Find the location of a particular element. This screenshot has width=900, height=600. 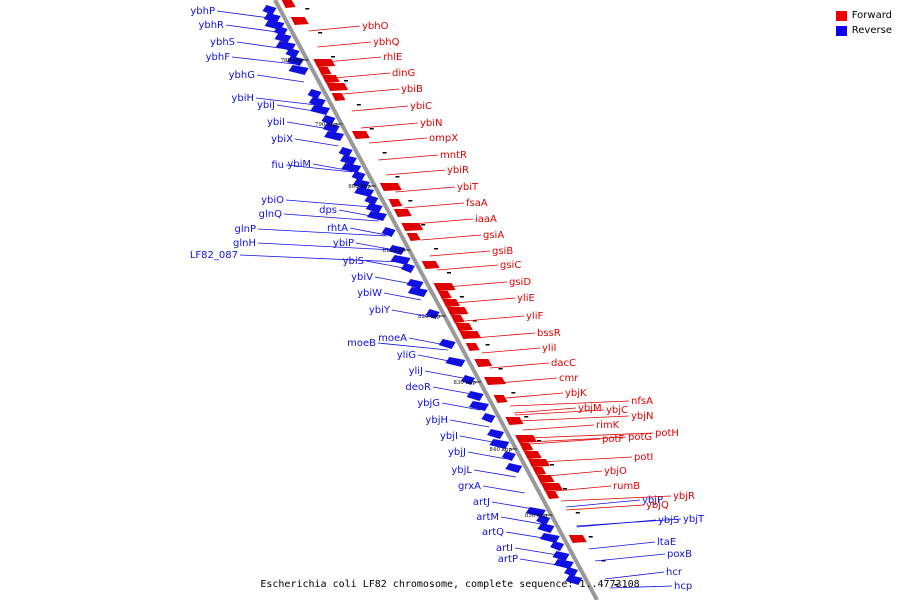

leader-line-ybjC is located at coordinates (559, 412).